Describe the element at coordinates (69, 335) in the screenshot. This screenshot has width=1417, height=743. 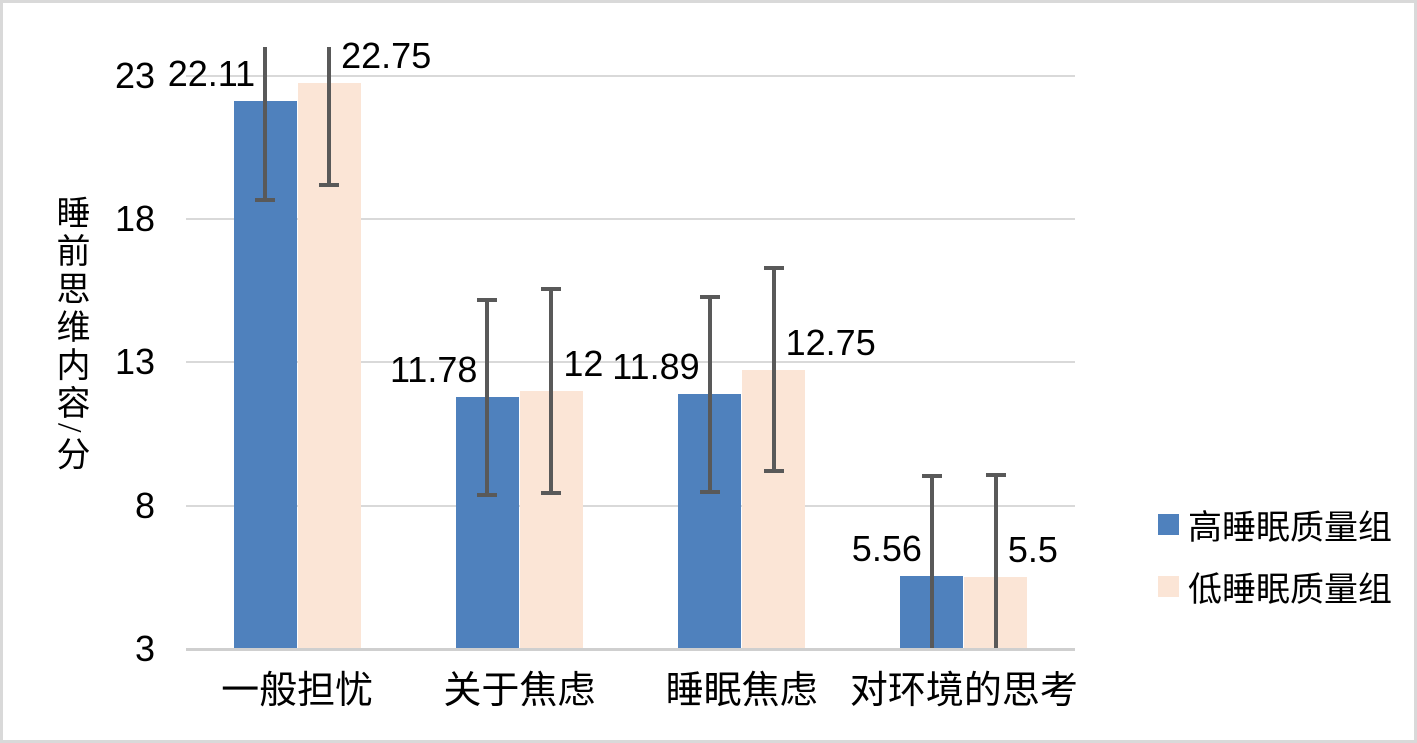
I see `y-axis-title: 睡前思维内容/分` at that location.